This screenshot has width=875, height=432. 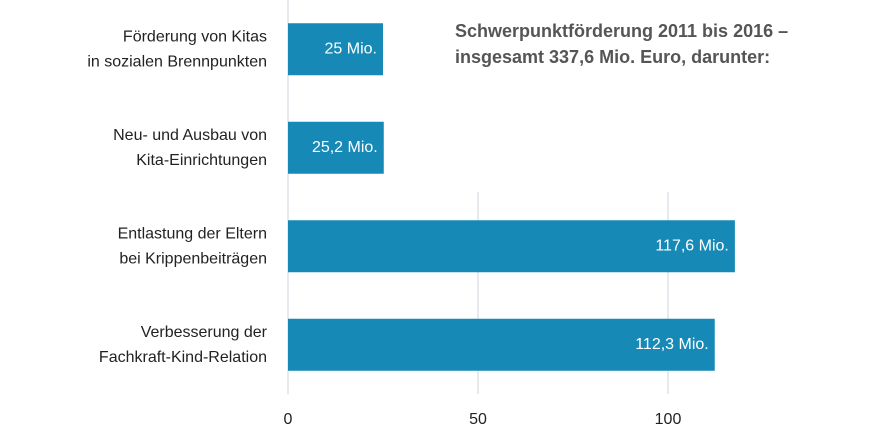 I want to click on value-label: 25,2 Mio., so click(x=345, y=147).